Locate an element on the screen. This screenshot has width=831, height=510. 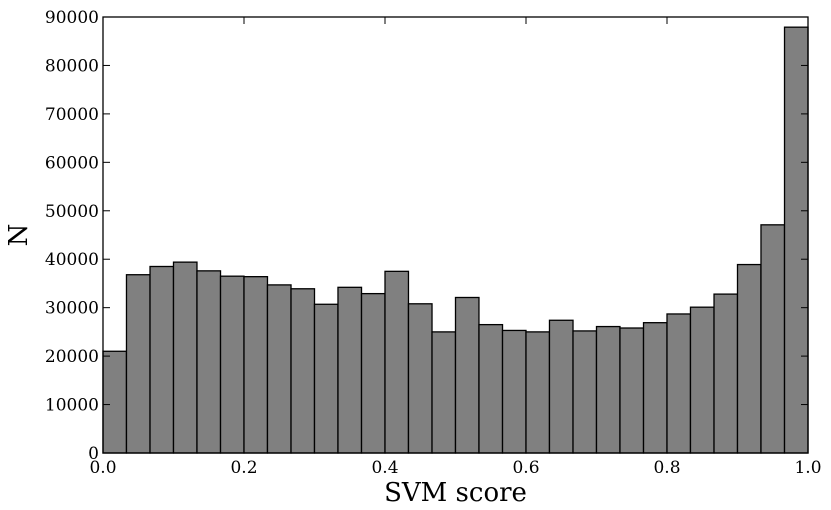
y-tick-label: 70000 is located at coordinates (72, 115).